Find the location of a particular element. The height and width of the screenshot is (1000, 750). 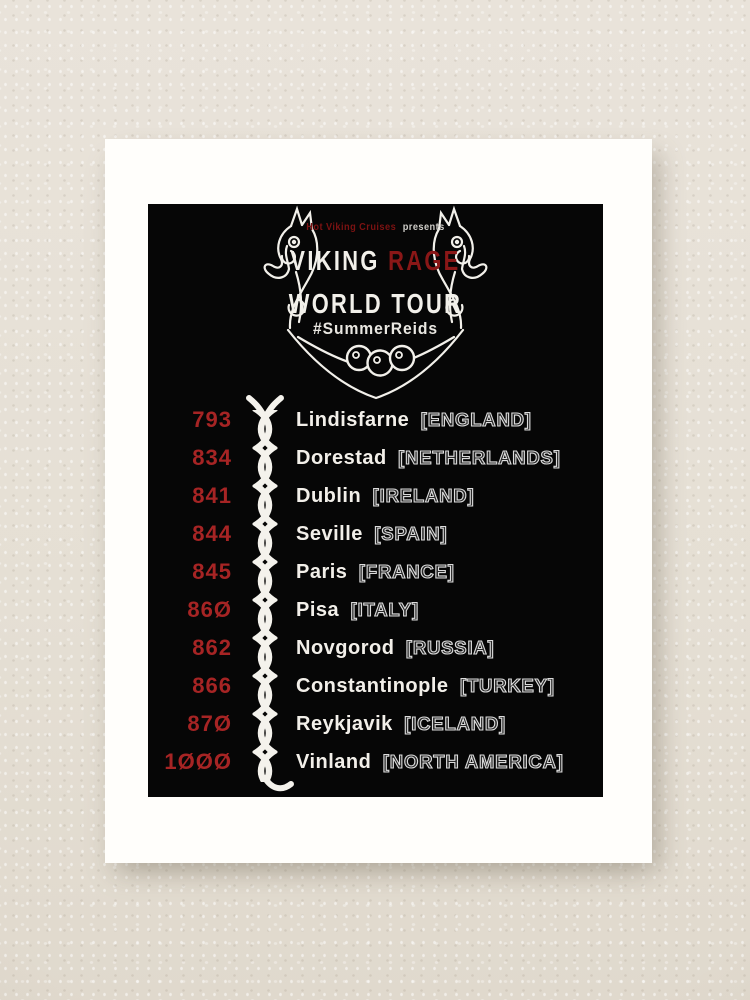

tour-country: [Russia] is located at coordinates (450, 647).